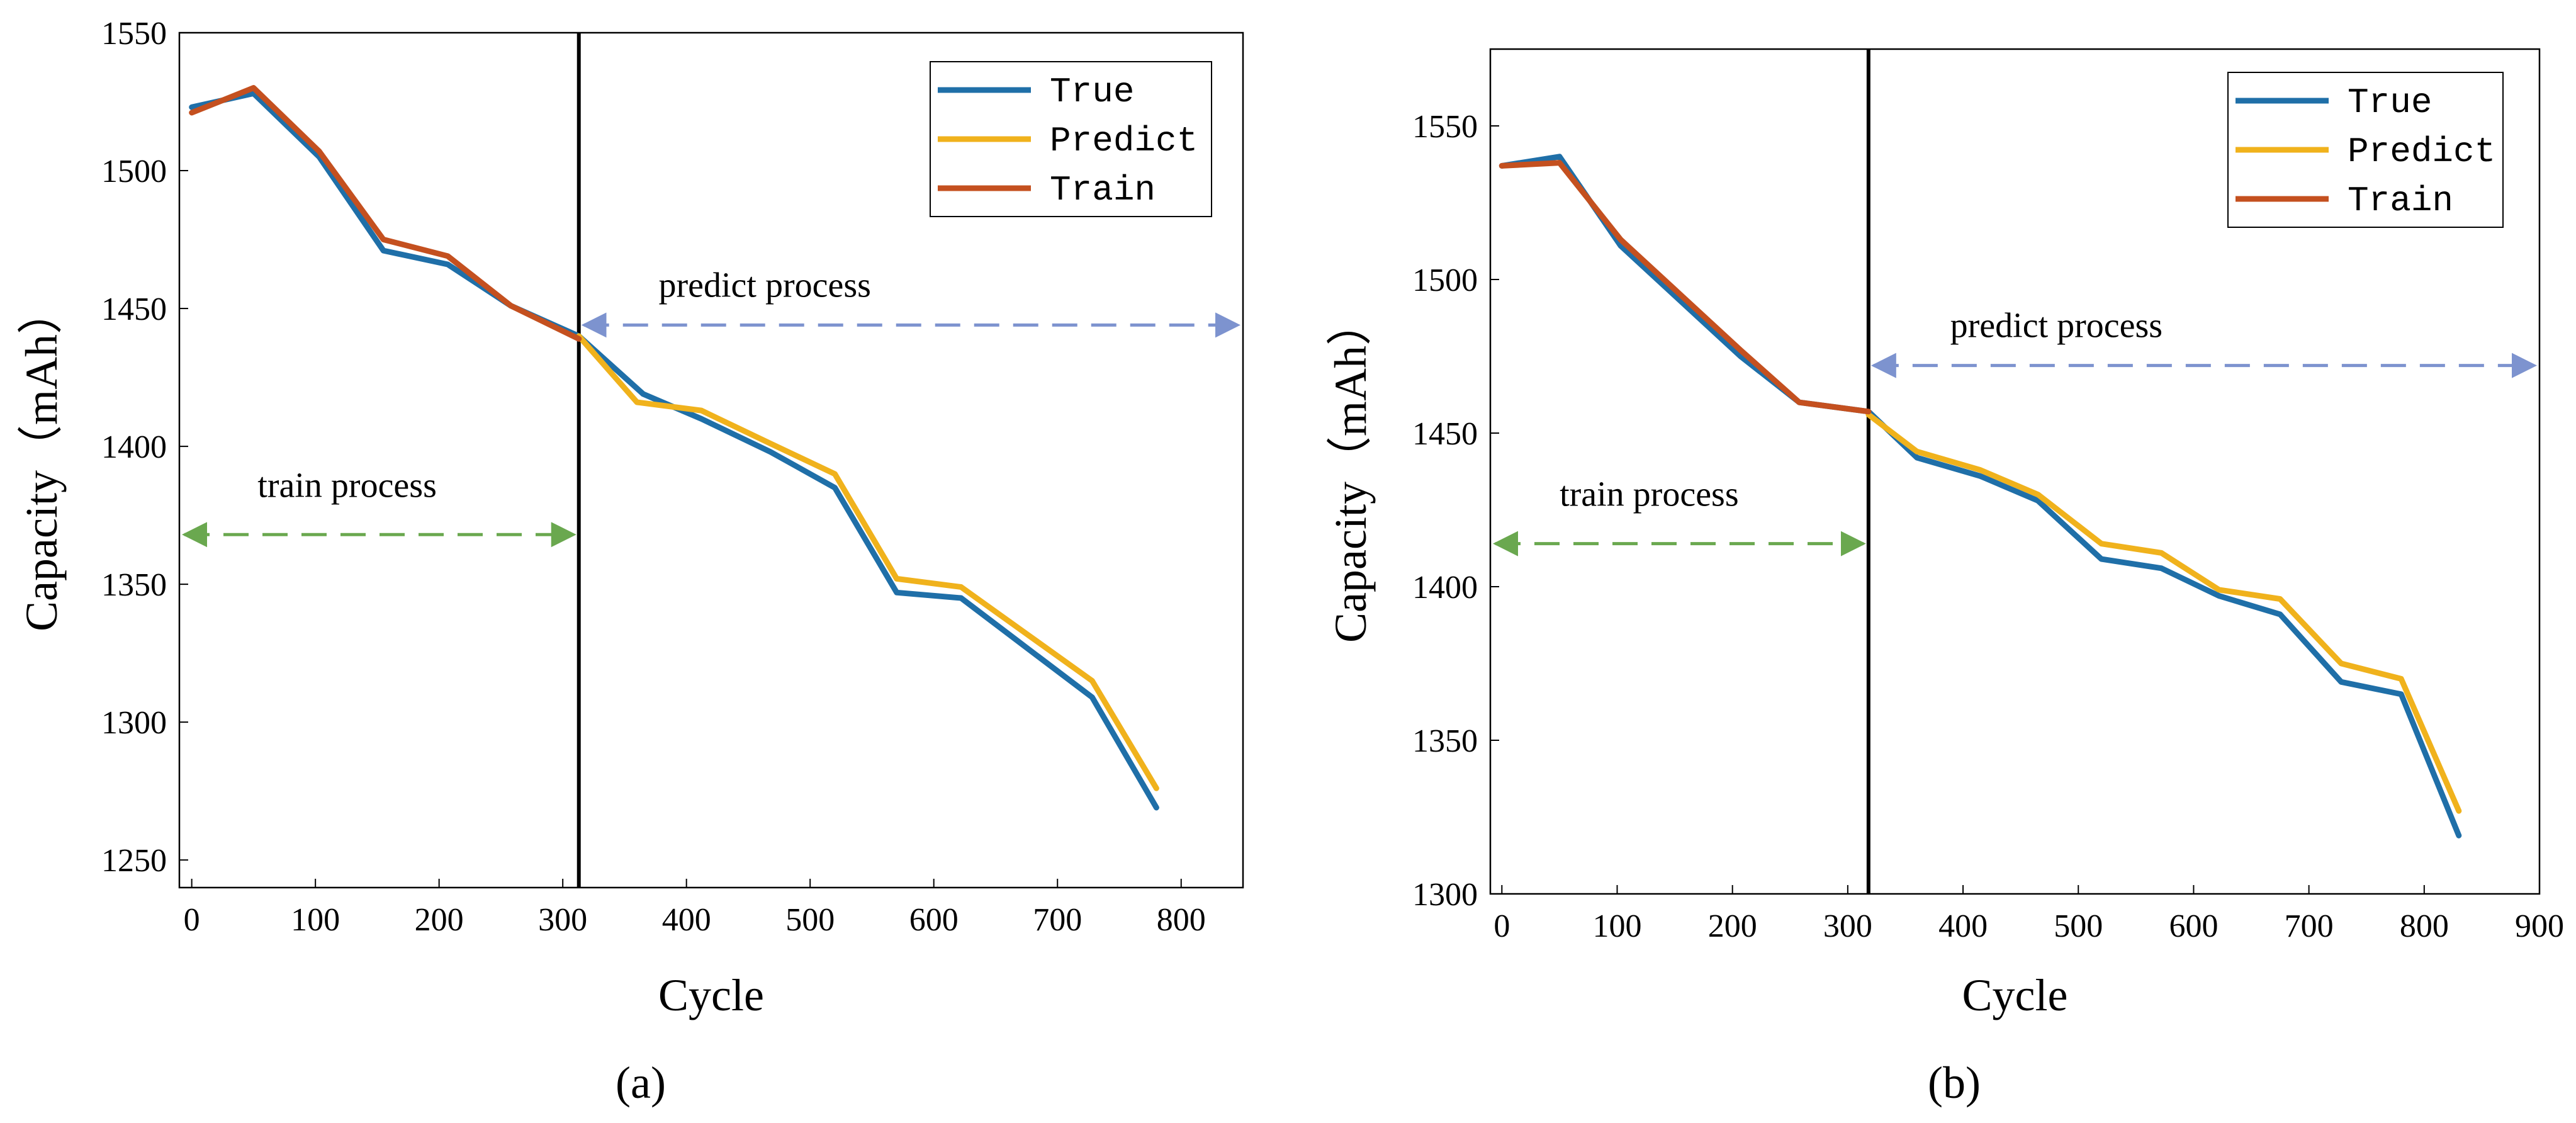 The height and width of the screenshot is (1123, 2576). I want to click on x-tick-label: 900, so click(2539, 926).